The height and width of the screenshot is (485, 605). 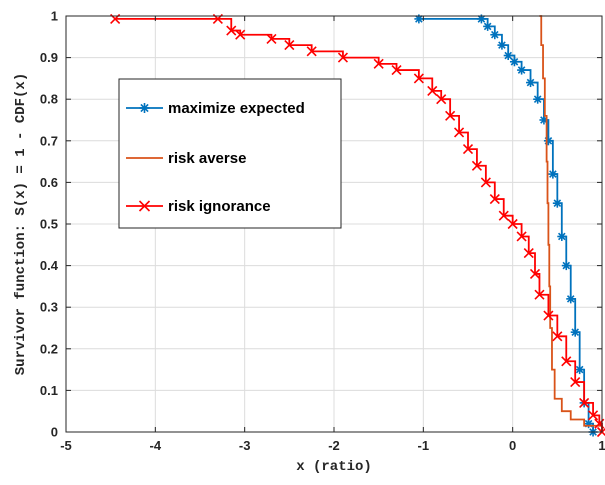 I want to click on x-tick-label: -2, so click(x=334, y=445).